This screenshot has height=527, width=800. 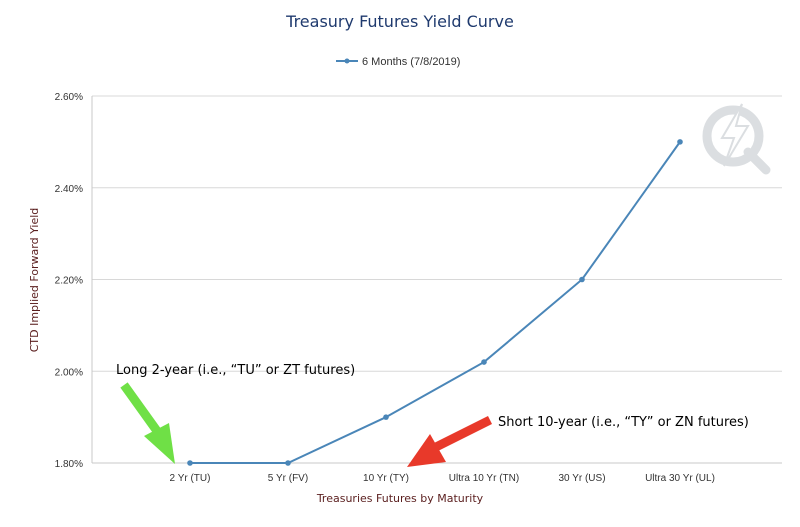 What do you see at coordinates (386, 478) in the screenshot?
I see `x-tick-label: 10 Yr (TY)` at bounding box center [386, 478].